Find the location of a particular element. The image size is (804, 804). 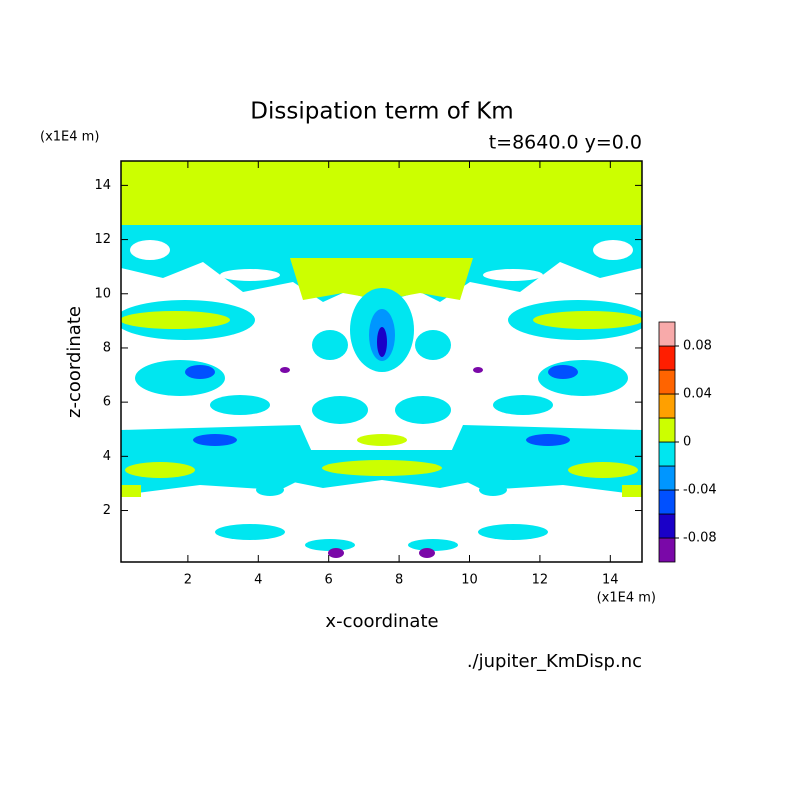

colorbar-tick-label: 0.04 is located at coordinates (697, 394).